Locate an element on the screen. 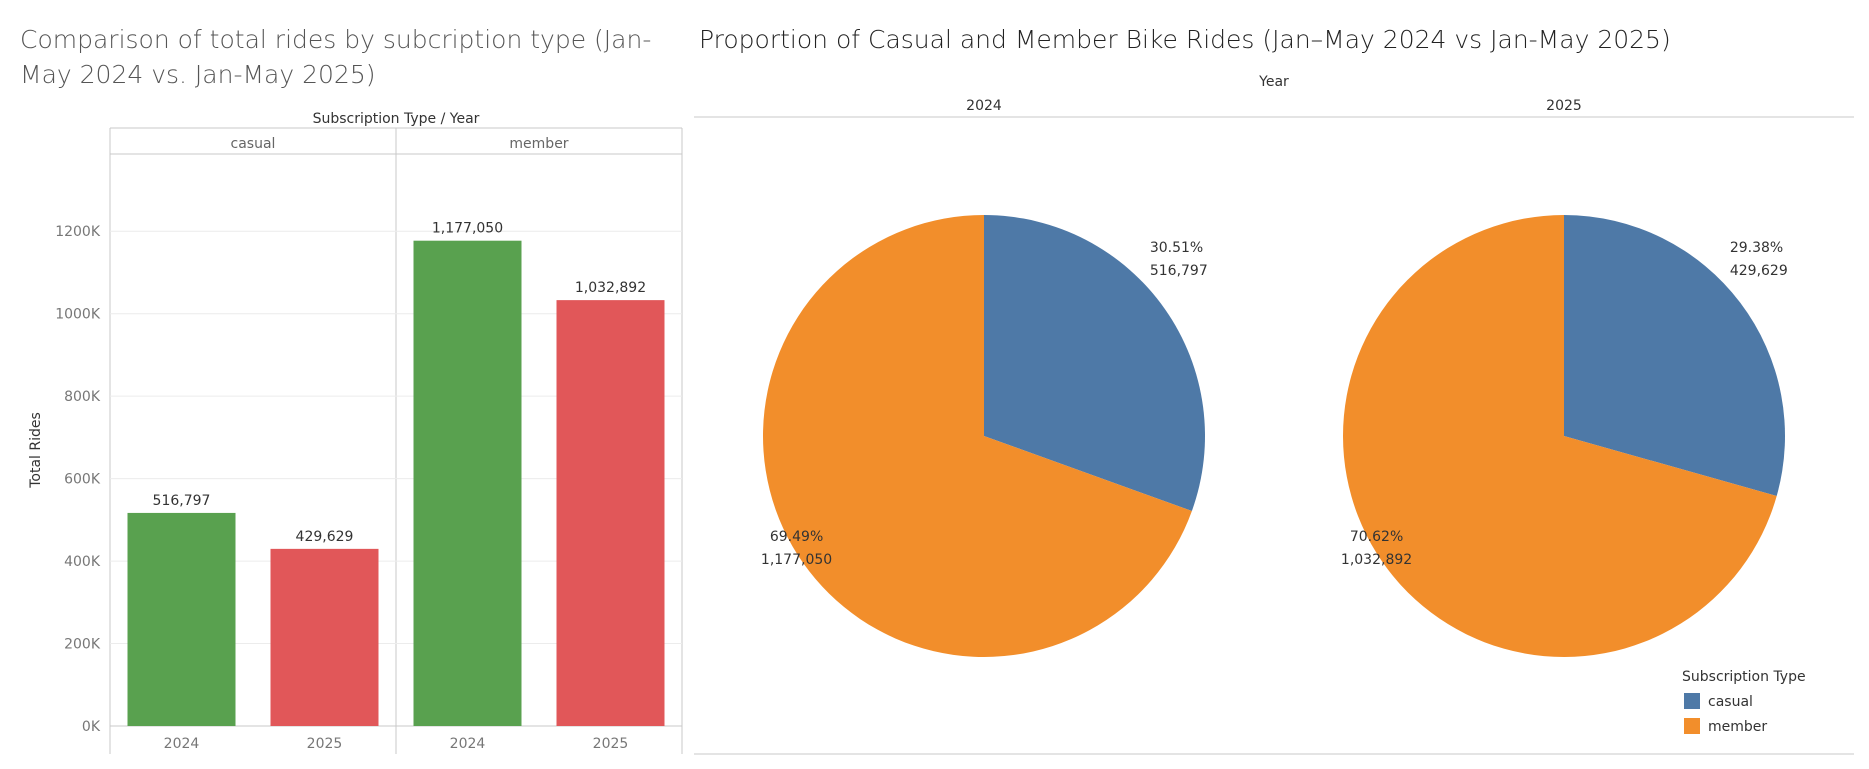 The height and width of the screenshot is (769, 1869). y-tick-label: 1200K is located at coordinates (78, 232).